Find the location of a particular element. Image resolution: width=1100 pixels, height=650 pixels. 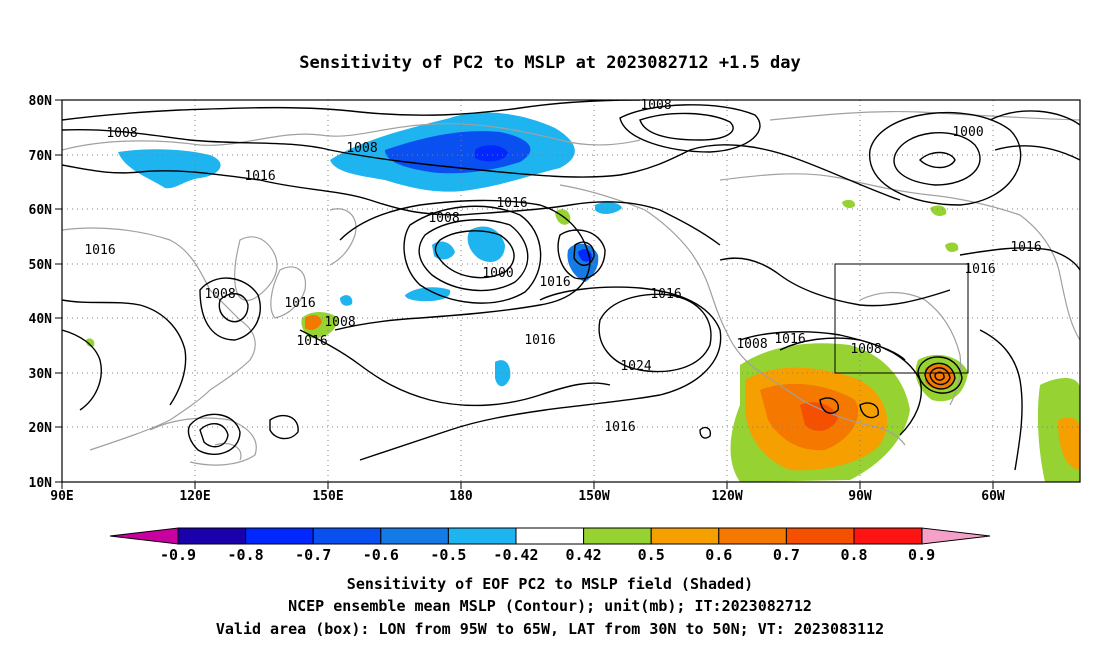

valid-area-box is located at coordinates (901, 318).